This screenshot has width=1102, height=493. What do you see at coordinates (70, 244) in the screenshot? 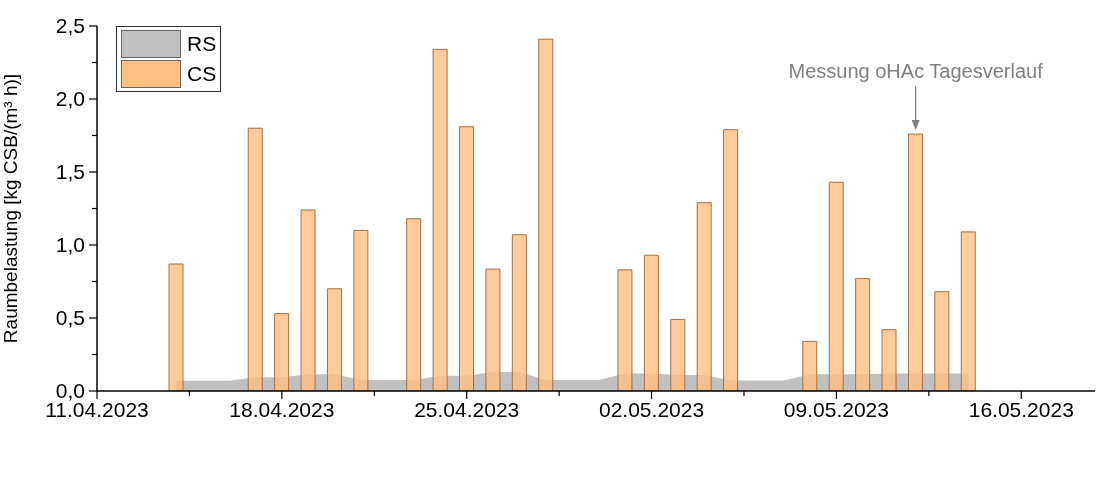
I see `y-tick-label: 1,0` at bounding box center [70, 244].